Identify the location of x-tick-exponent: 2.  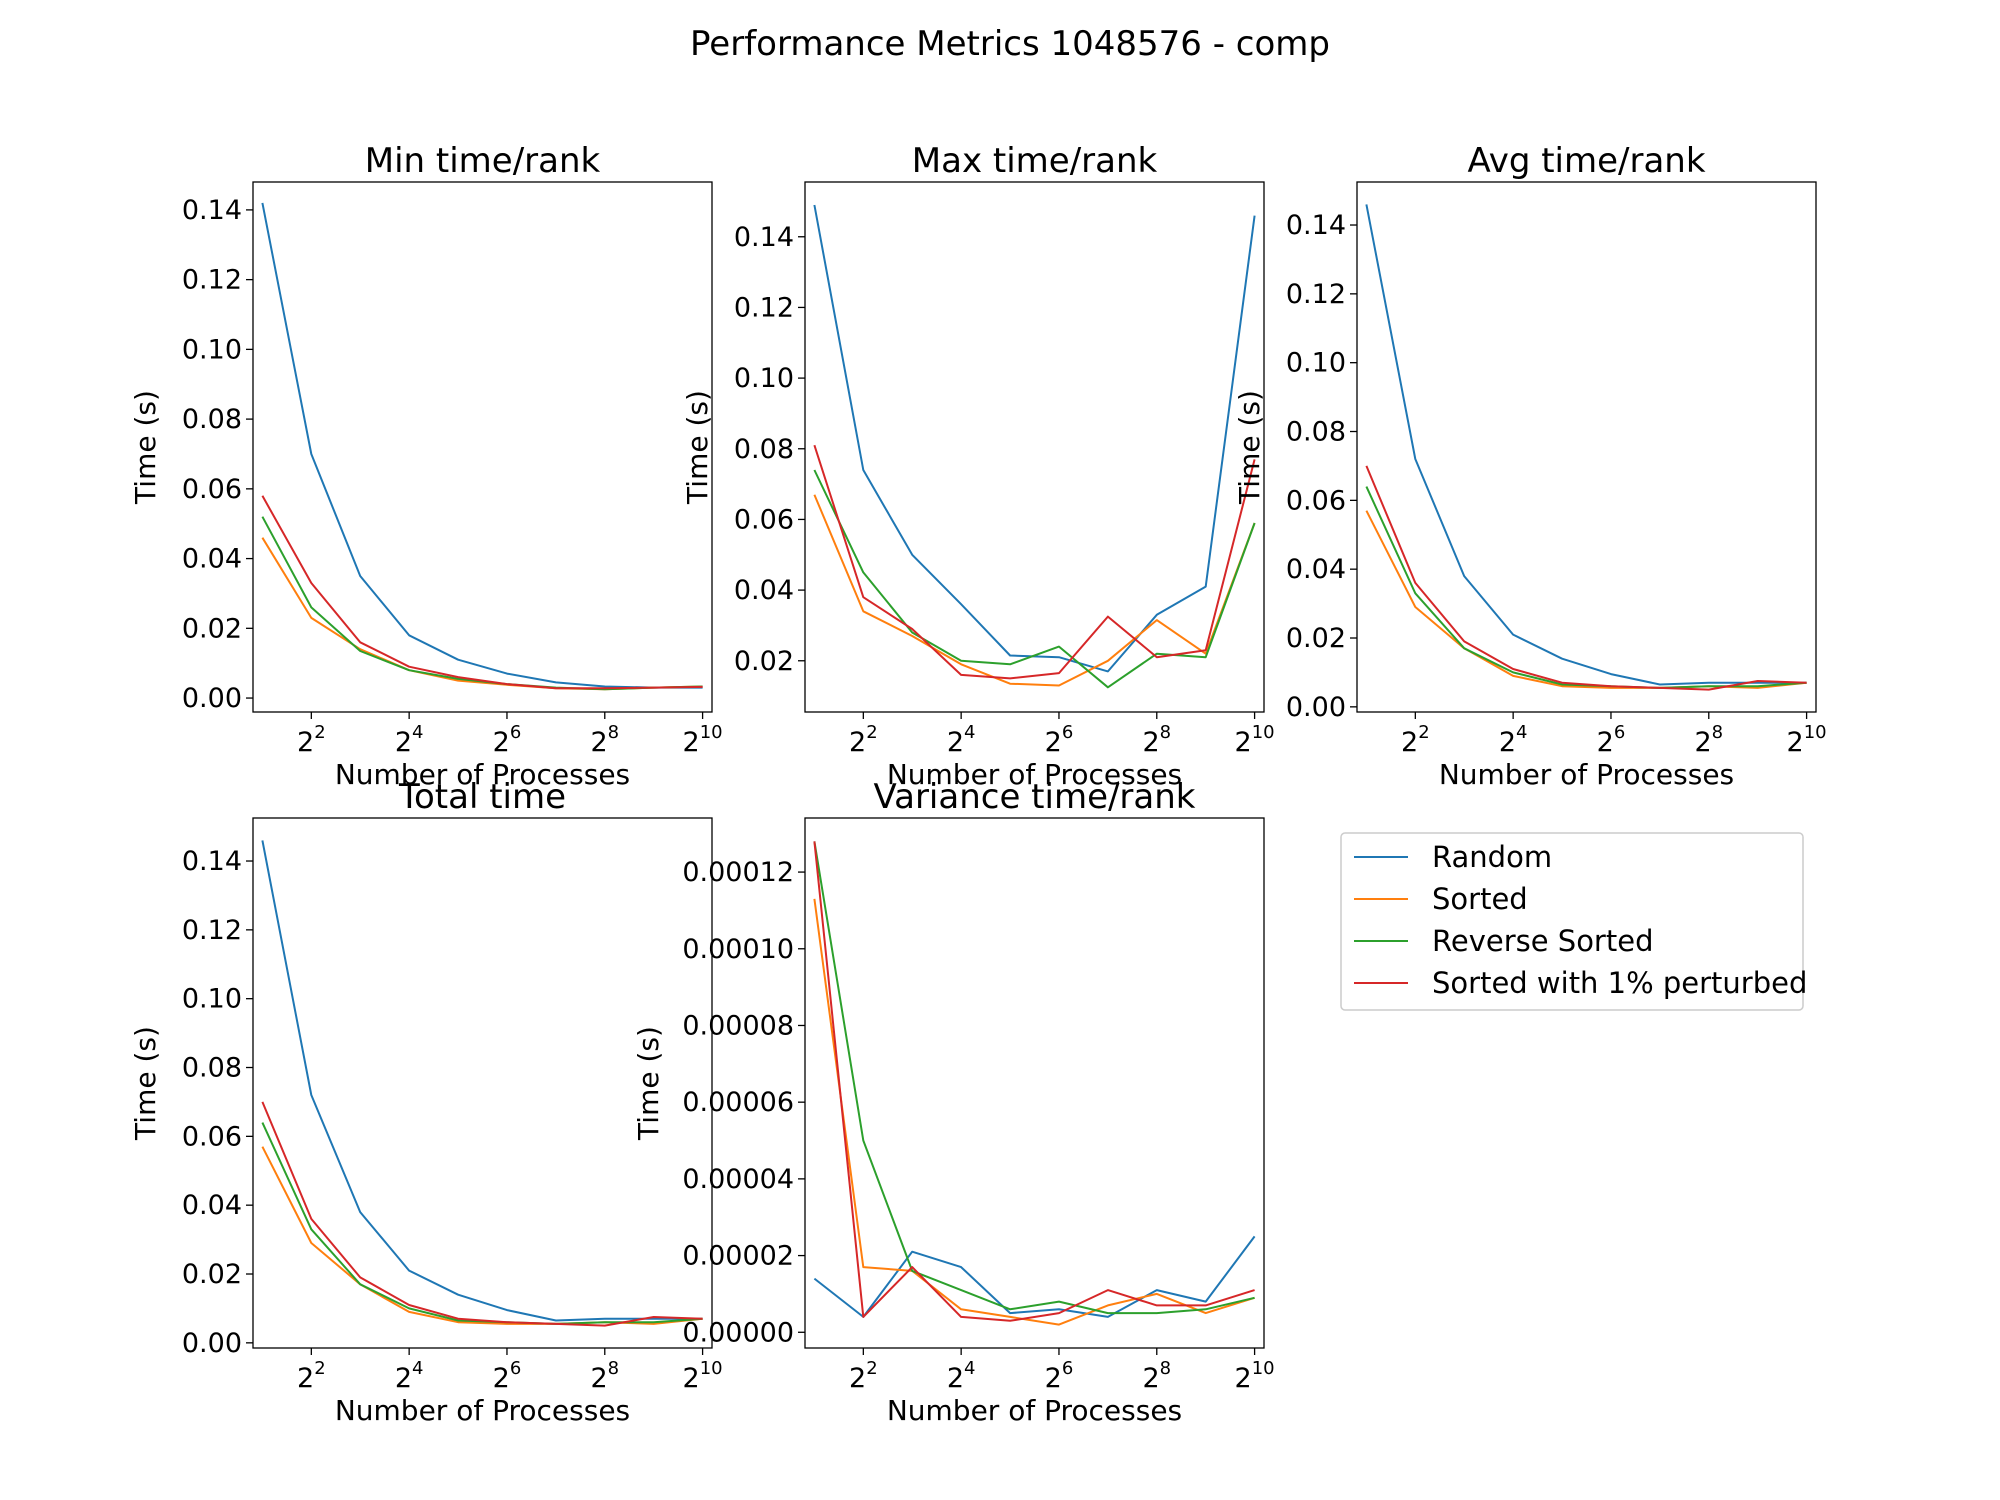
(871, 732).